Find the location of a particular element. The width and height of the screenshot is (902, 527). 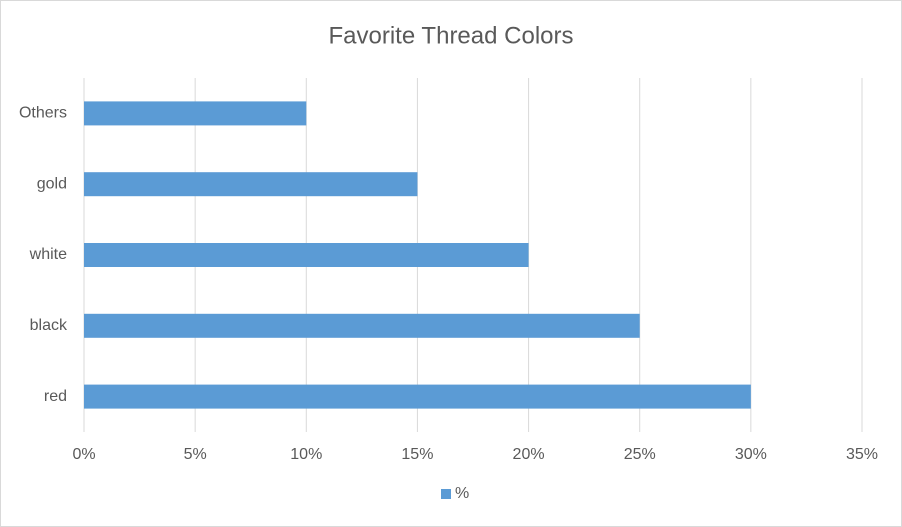

x-tick-label: 10% is located at coordinates (306, 454).